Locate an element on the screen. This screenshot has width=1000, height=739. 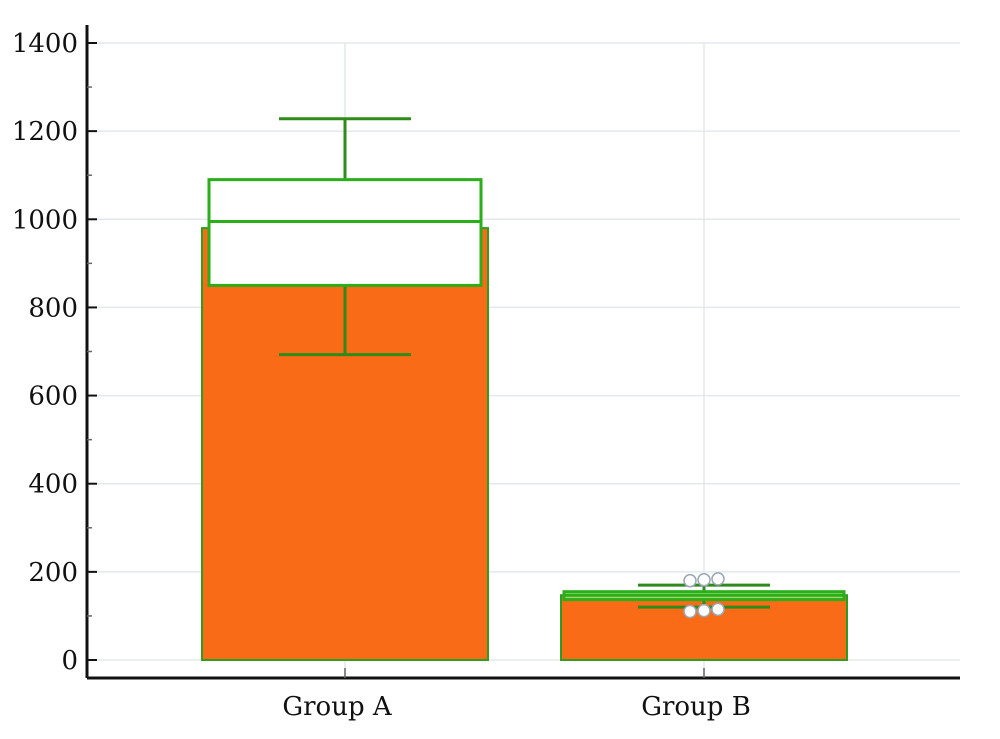
x-tick-label: Group A is located at coordinates (337, 707).